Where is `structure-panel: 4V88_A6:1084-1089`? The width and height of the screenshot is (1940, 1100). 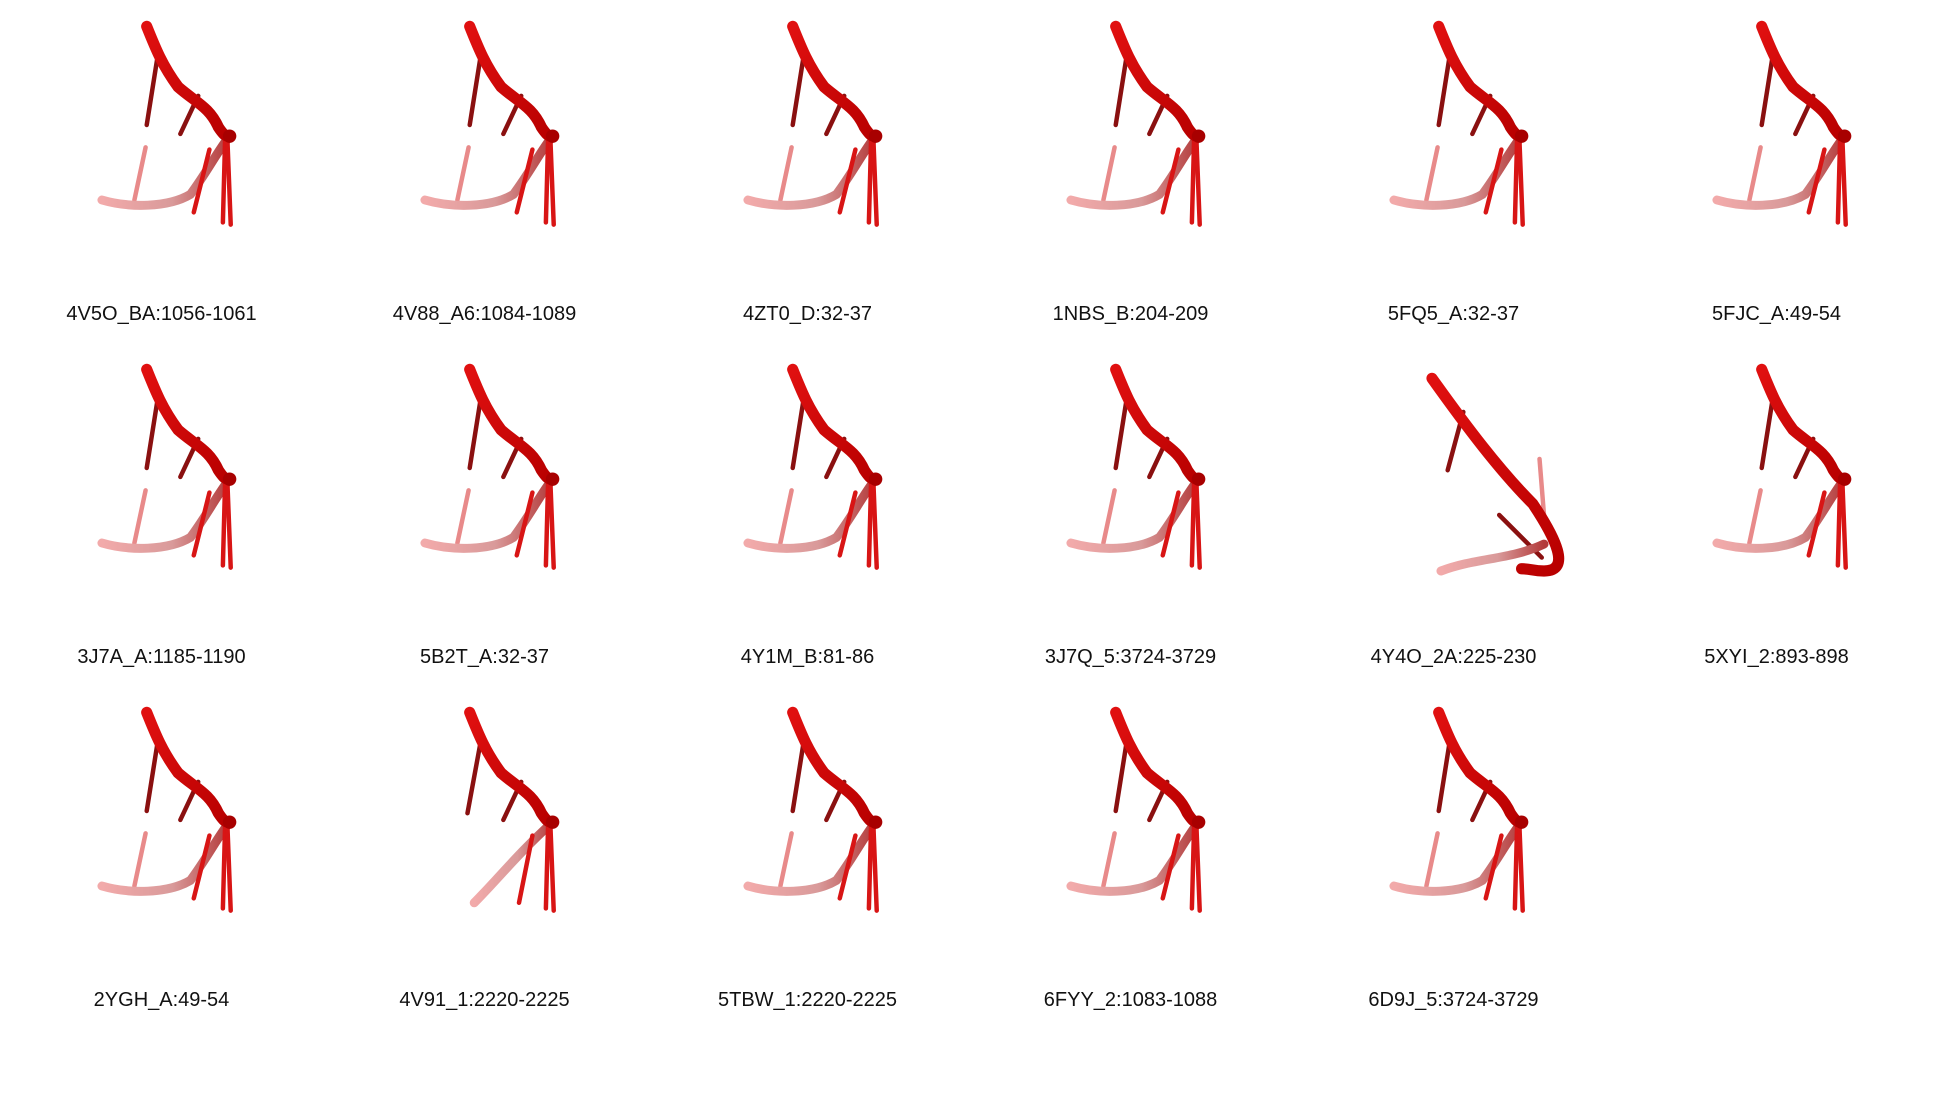
structure-panel: 4V88_A6:1084-1089 is located at coordinates (484, 171).